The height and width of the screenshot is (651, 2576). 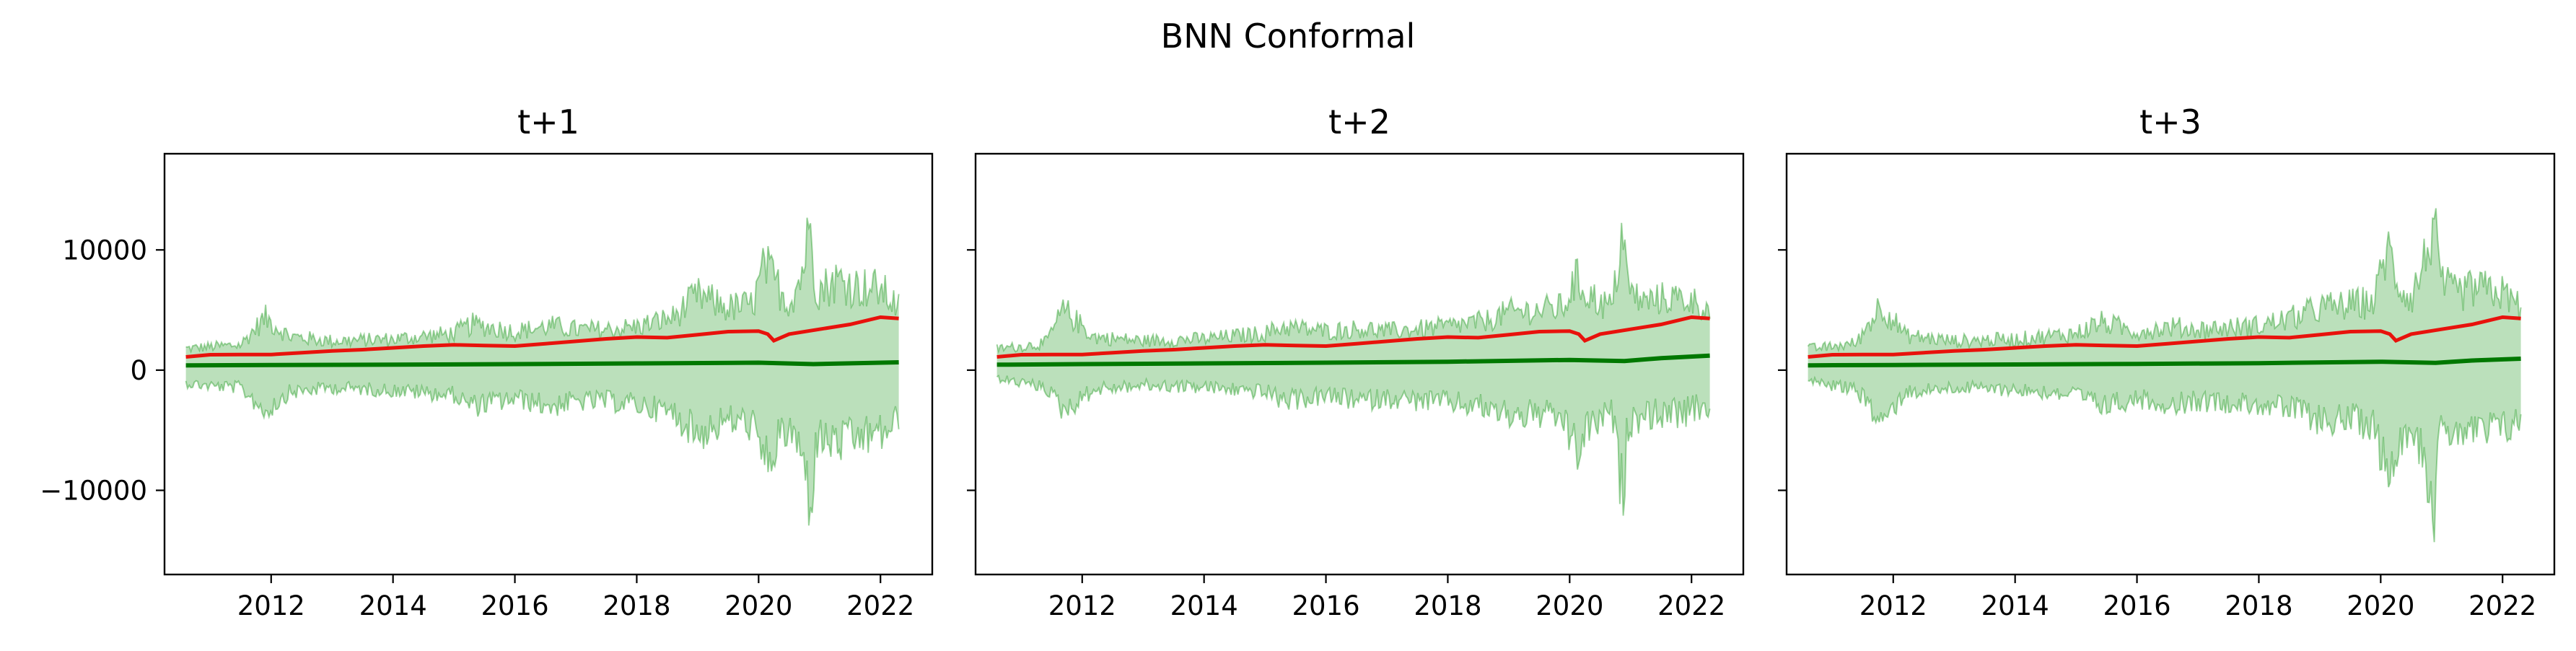 I want to click on panel-title: t+1, so click(x=548, y=121).